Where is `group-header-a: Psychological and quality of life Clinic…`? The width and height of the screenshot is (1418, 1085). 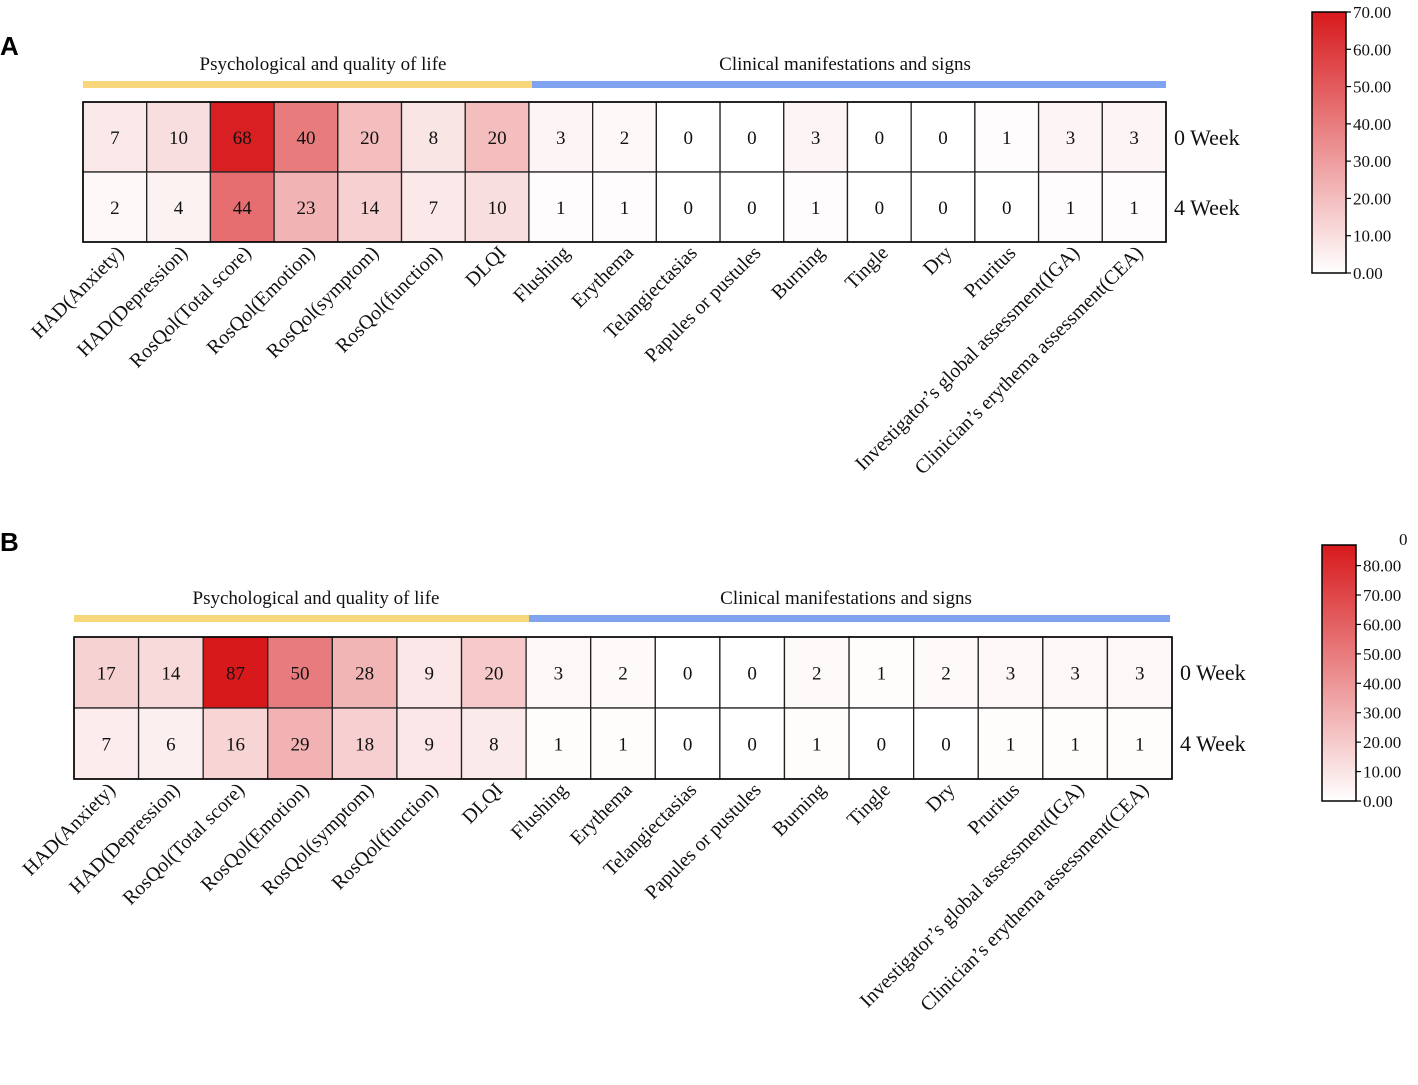
group-header-a: Psychological and quality of life Clinic… is located at coordinates (624, 71).